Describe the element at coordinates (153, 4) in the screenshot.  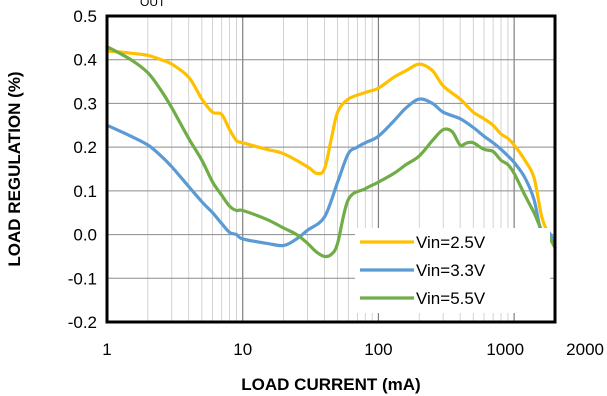
I see `cropped-top-label: OUT` at that location.